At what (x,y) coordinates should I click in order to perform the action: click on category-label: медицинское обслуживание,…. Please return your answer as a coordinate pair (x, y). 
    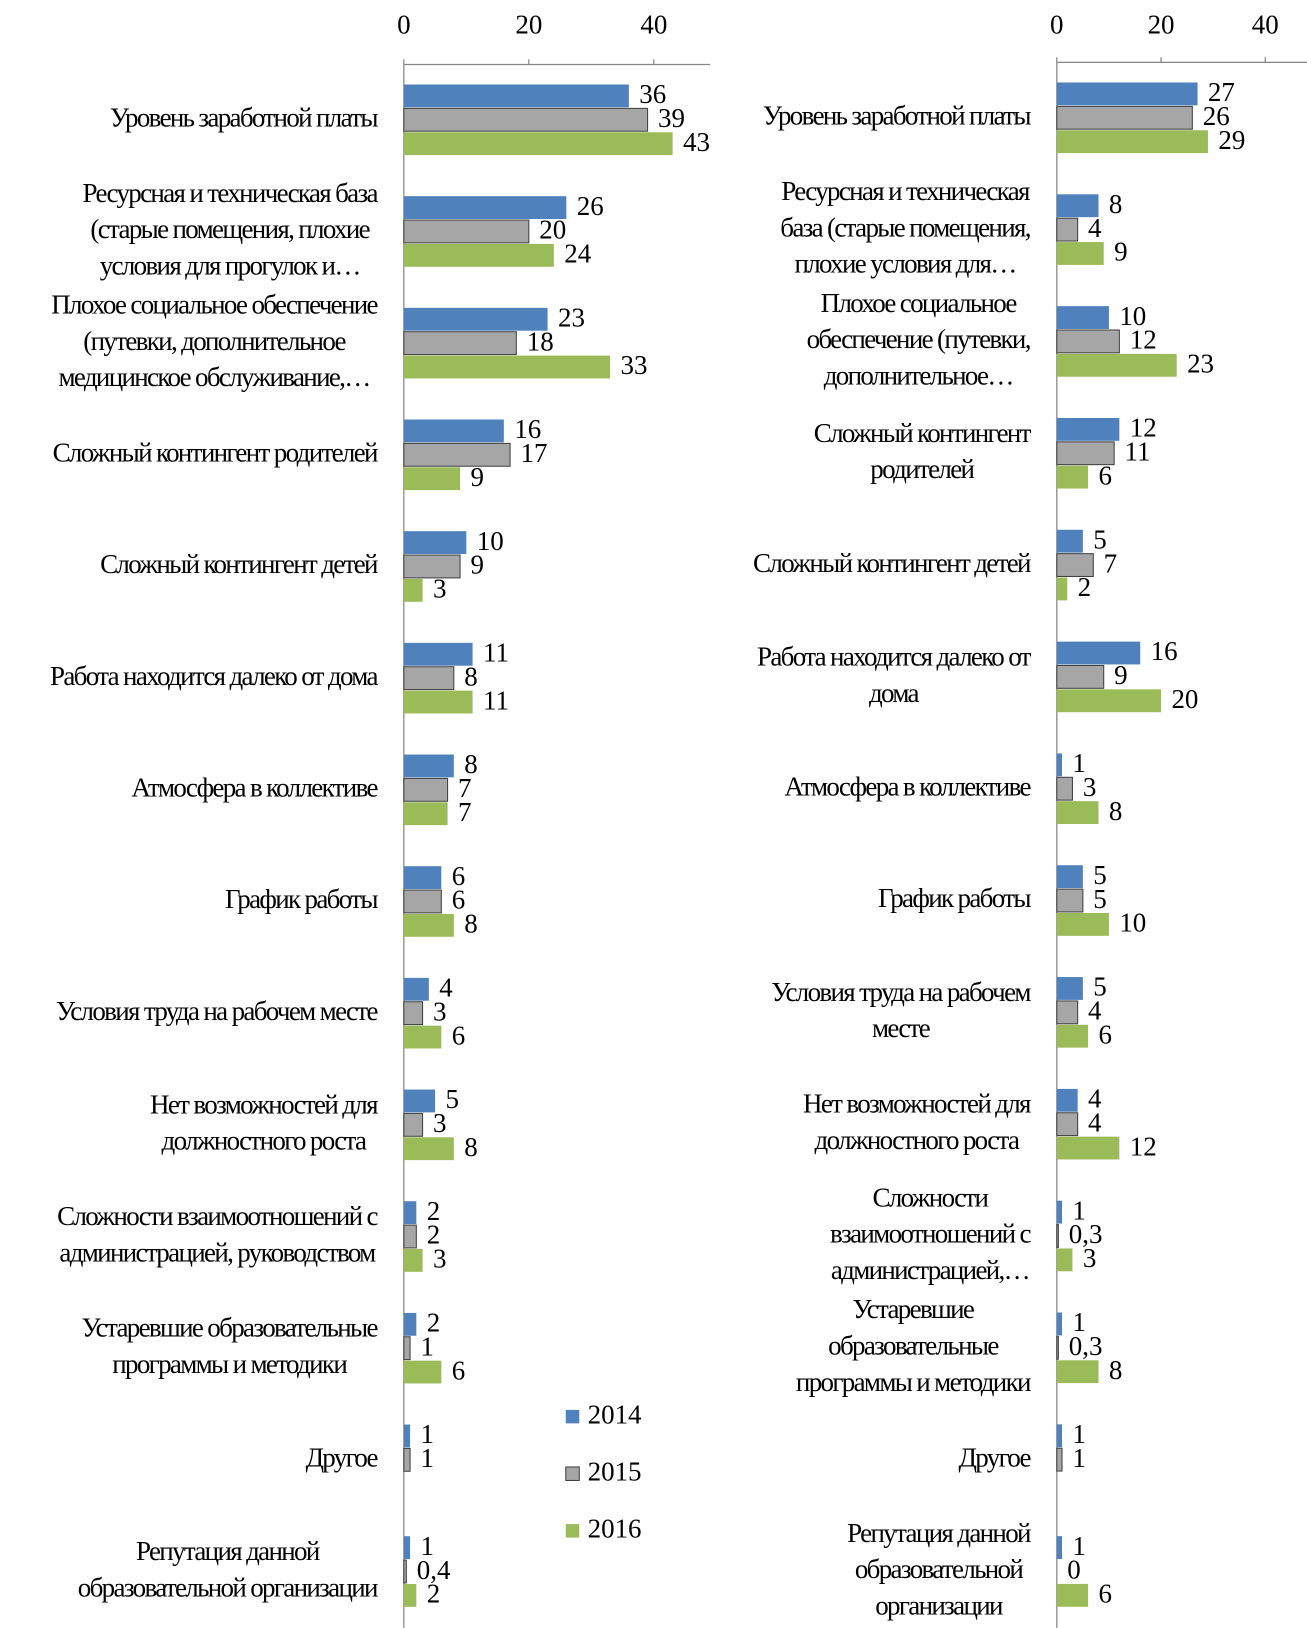
    Looking at the image, I should click on (213, 377).